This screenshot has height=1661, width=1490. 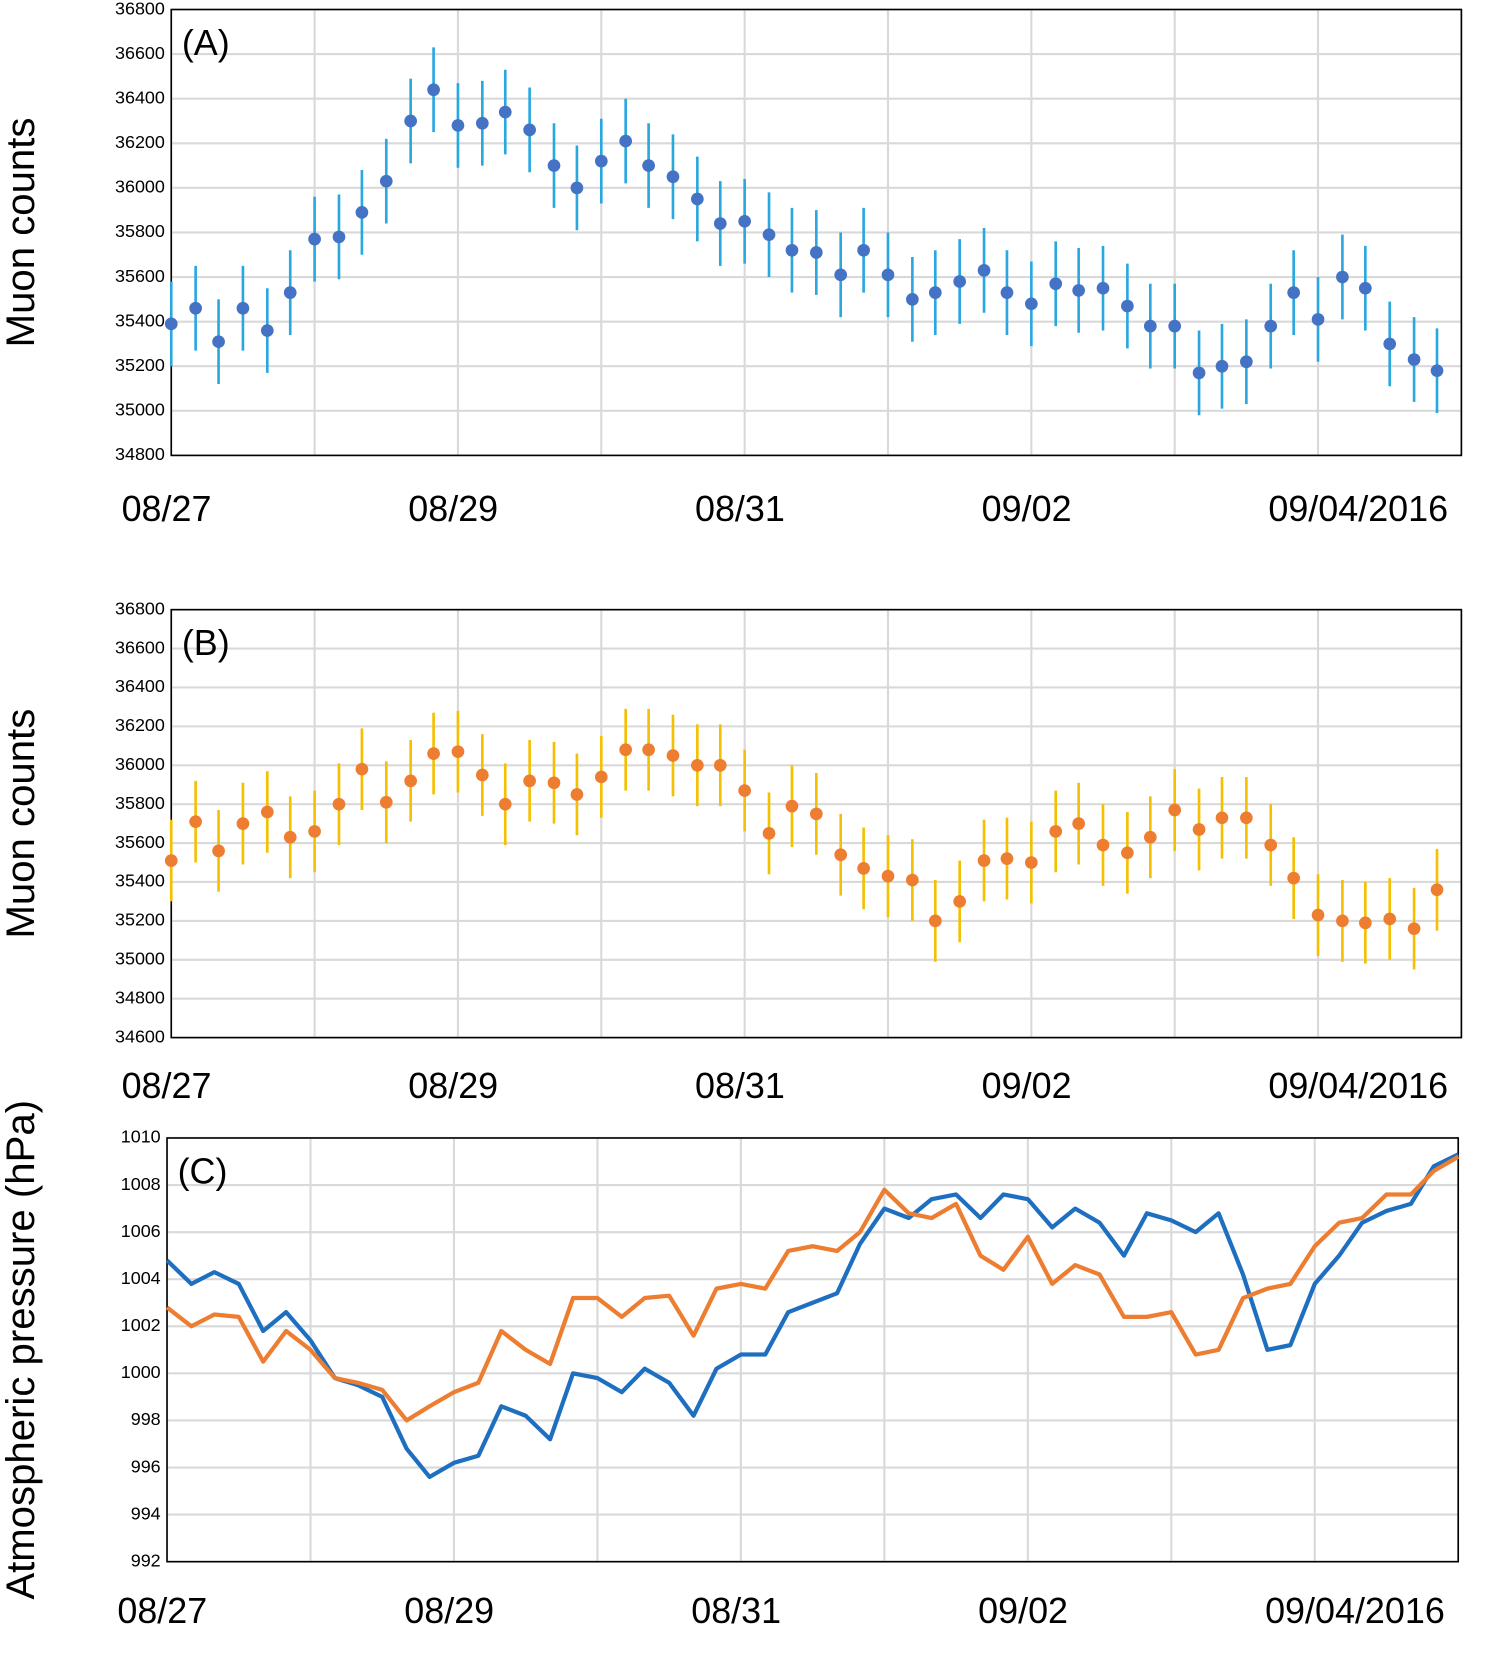 What do you see at coordinates (21, 1350) in the screenshot?
I see `y-axis-label: Atmospheric pressure (hPa)` at bounding box center [21, 1350].